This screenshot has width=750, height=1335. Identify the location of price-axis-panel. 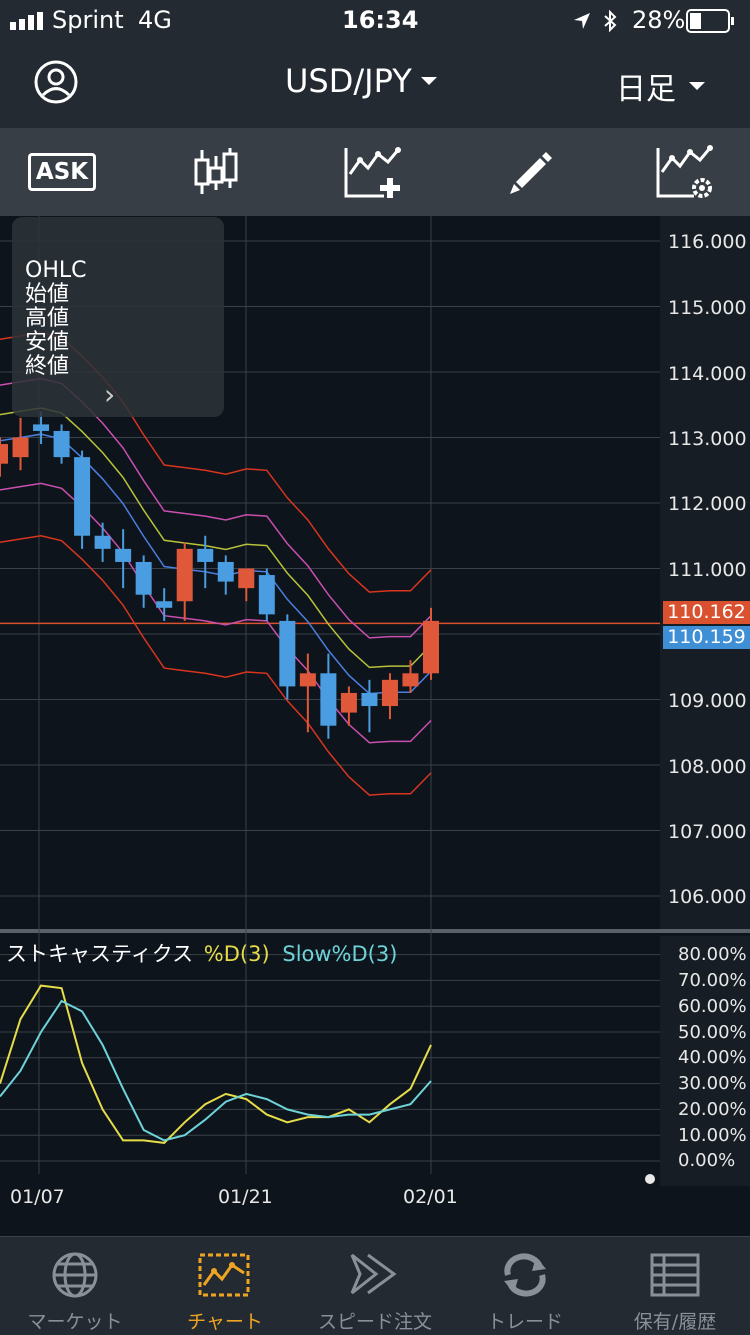
(705, 573).